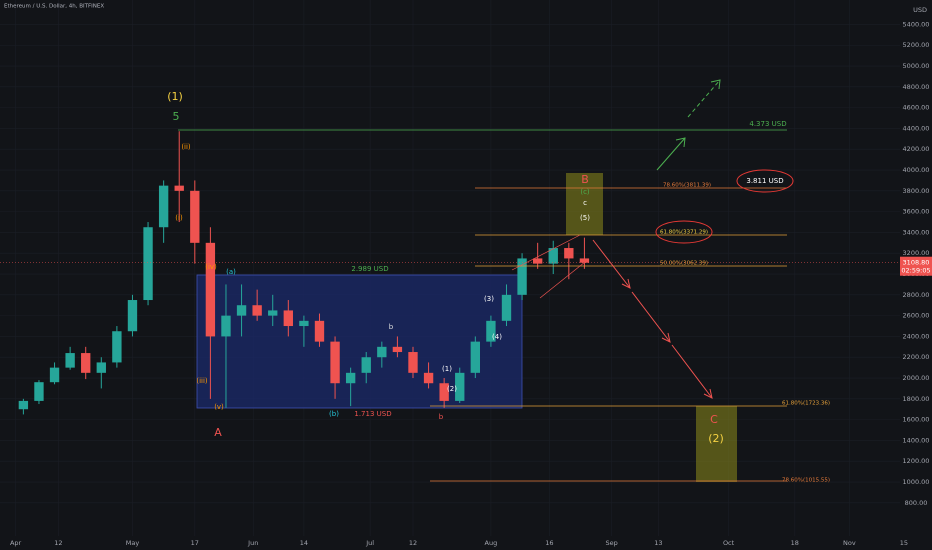  I want to click on x-tick-label: Apr, so click(16, 543).